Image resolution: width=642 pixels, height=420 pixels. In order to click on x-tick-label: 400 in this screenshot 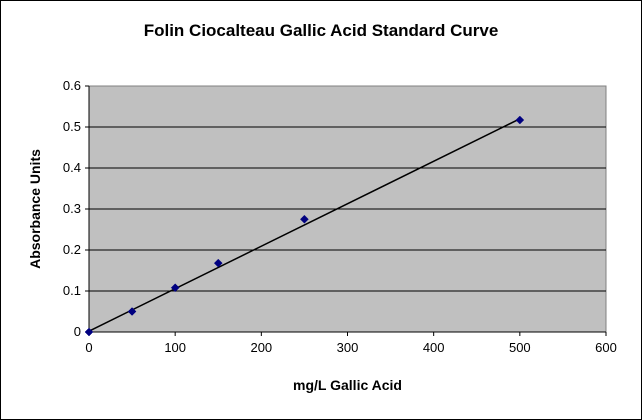, I will do `click(434, 347)`.